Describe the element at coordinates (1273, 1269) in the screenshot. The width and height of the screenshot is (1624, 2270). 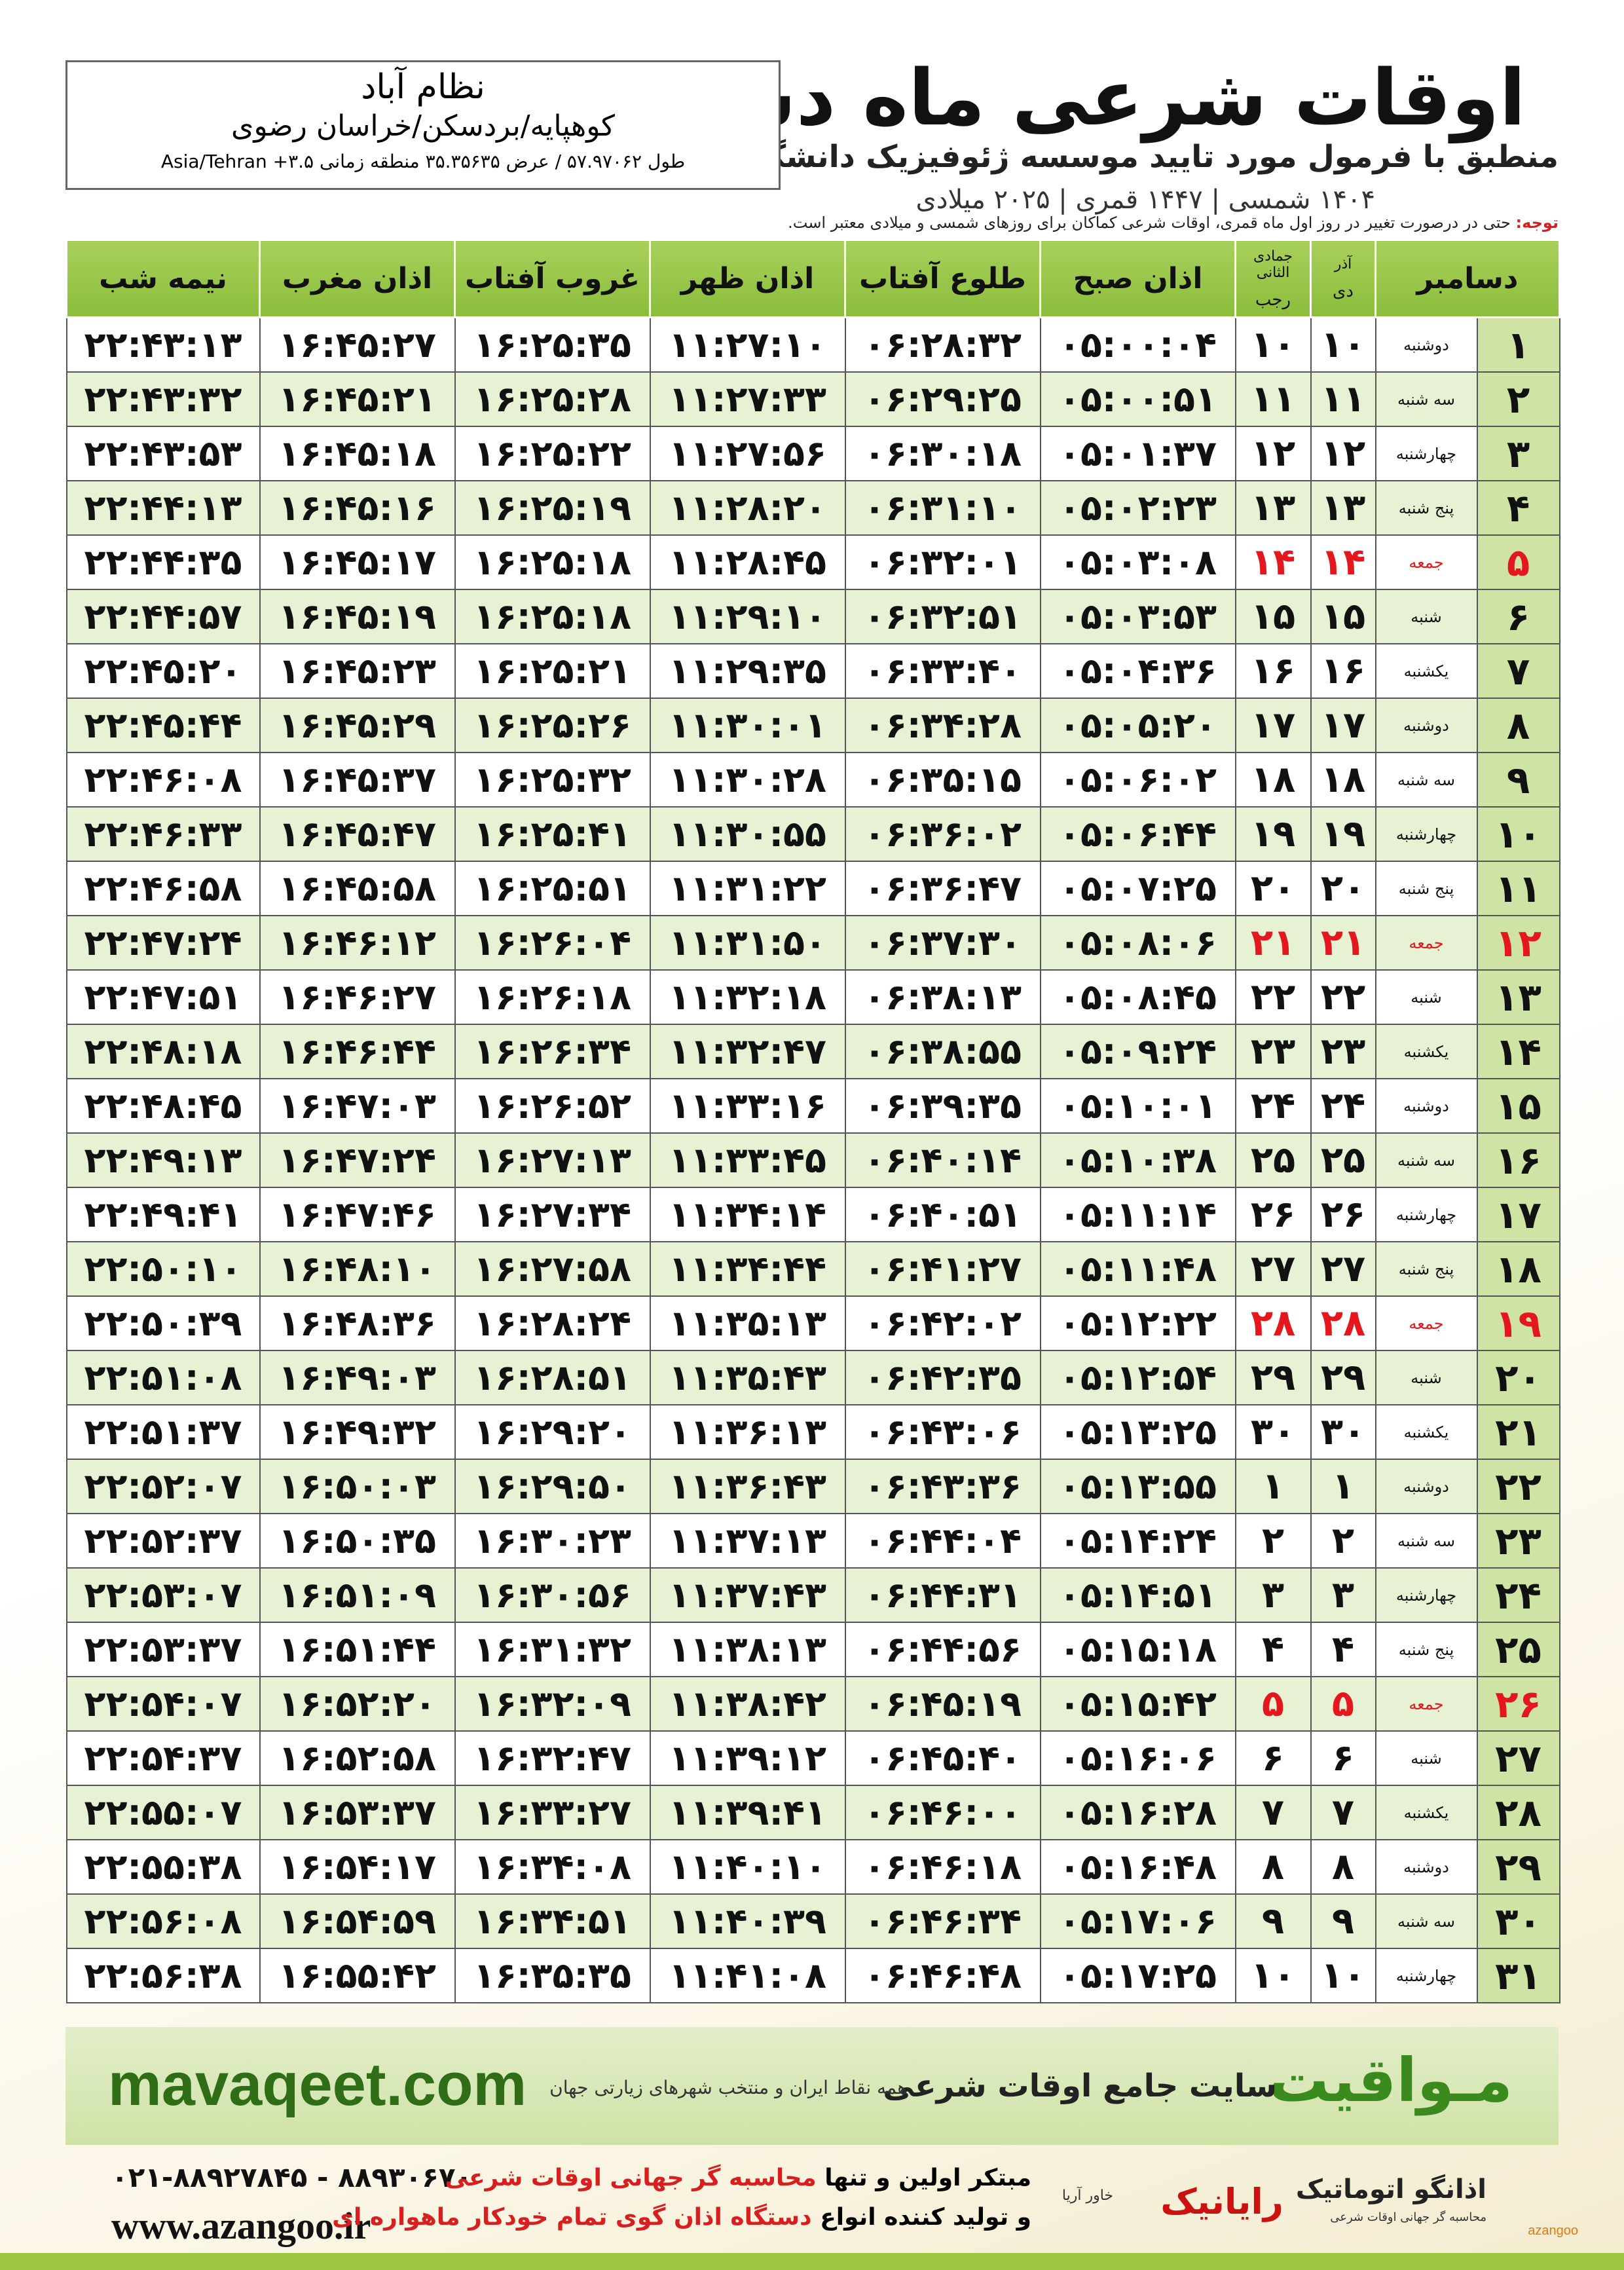
I see `lunar-day: ۲۷` at that location.